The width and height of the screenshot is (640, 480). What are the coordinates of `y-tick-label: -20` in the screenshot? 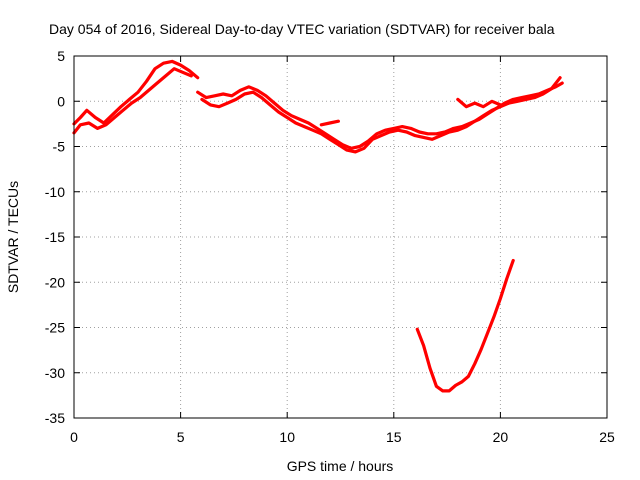 It's located at (55, 282).